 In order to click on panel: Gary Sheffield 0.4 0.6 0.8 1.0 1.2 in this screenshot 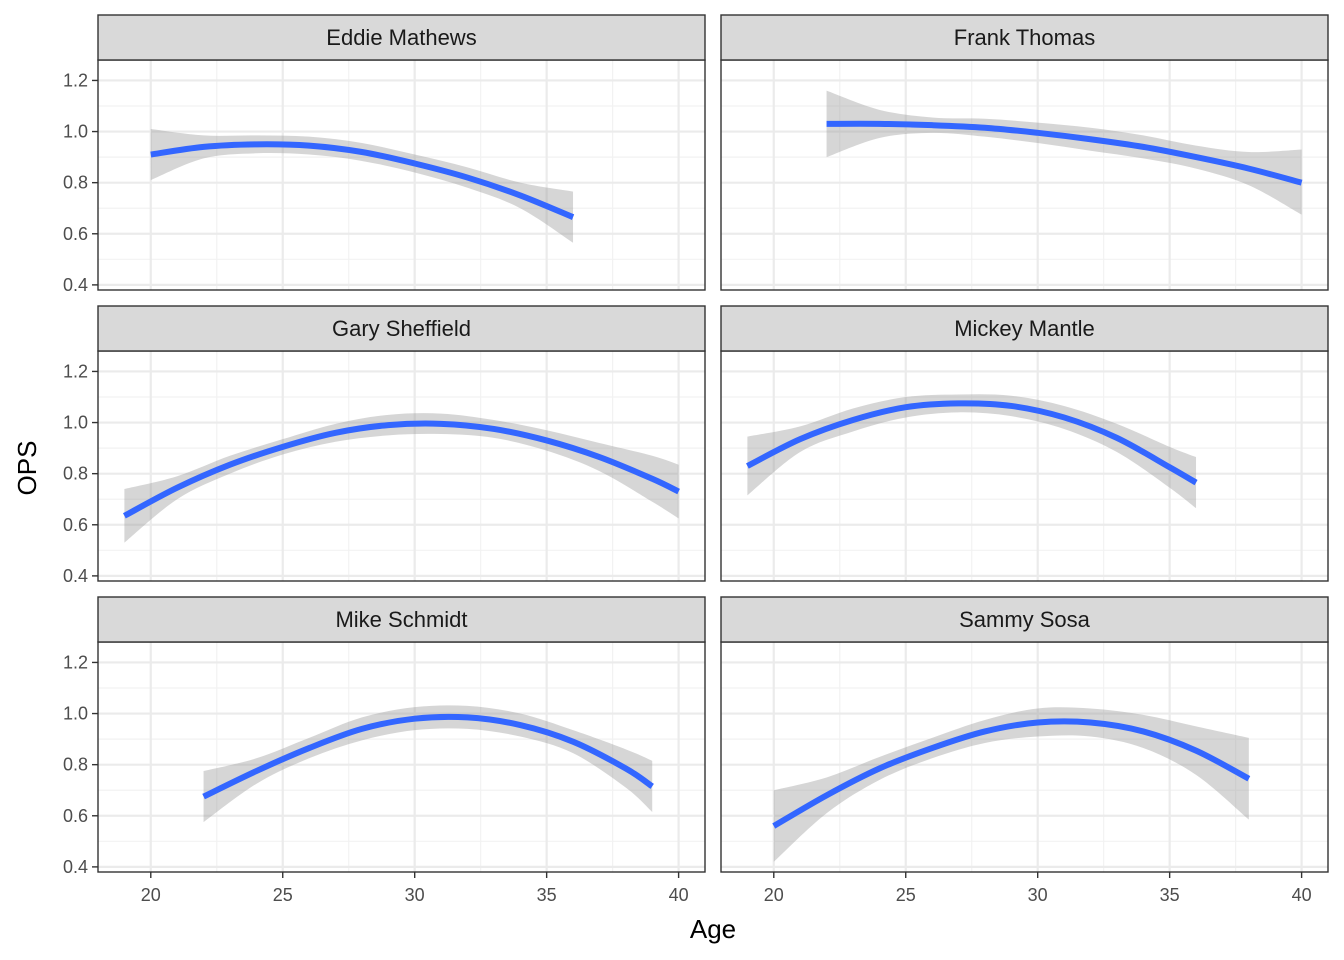, I will do `click(384, 445)`.